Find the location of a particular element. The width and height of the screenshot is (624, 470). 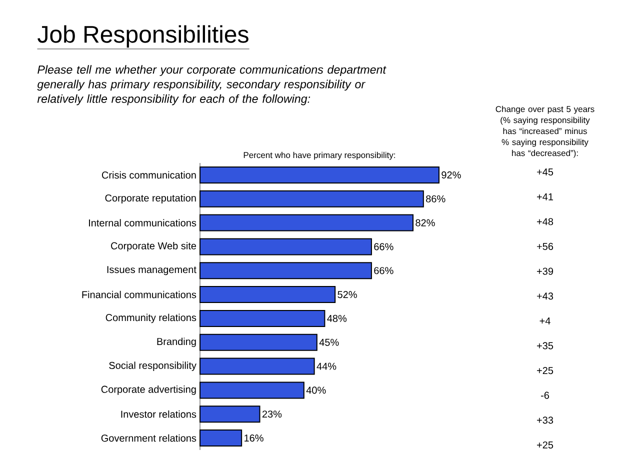

y-tick-label: Investor relations is located at coordinates (158, 414).